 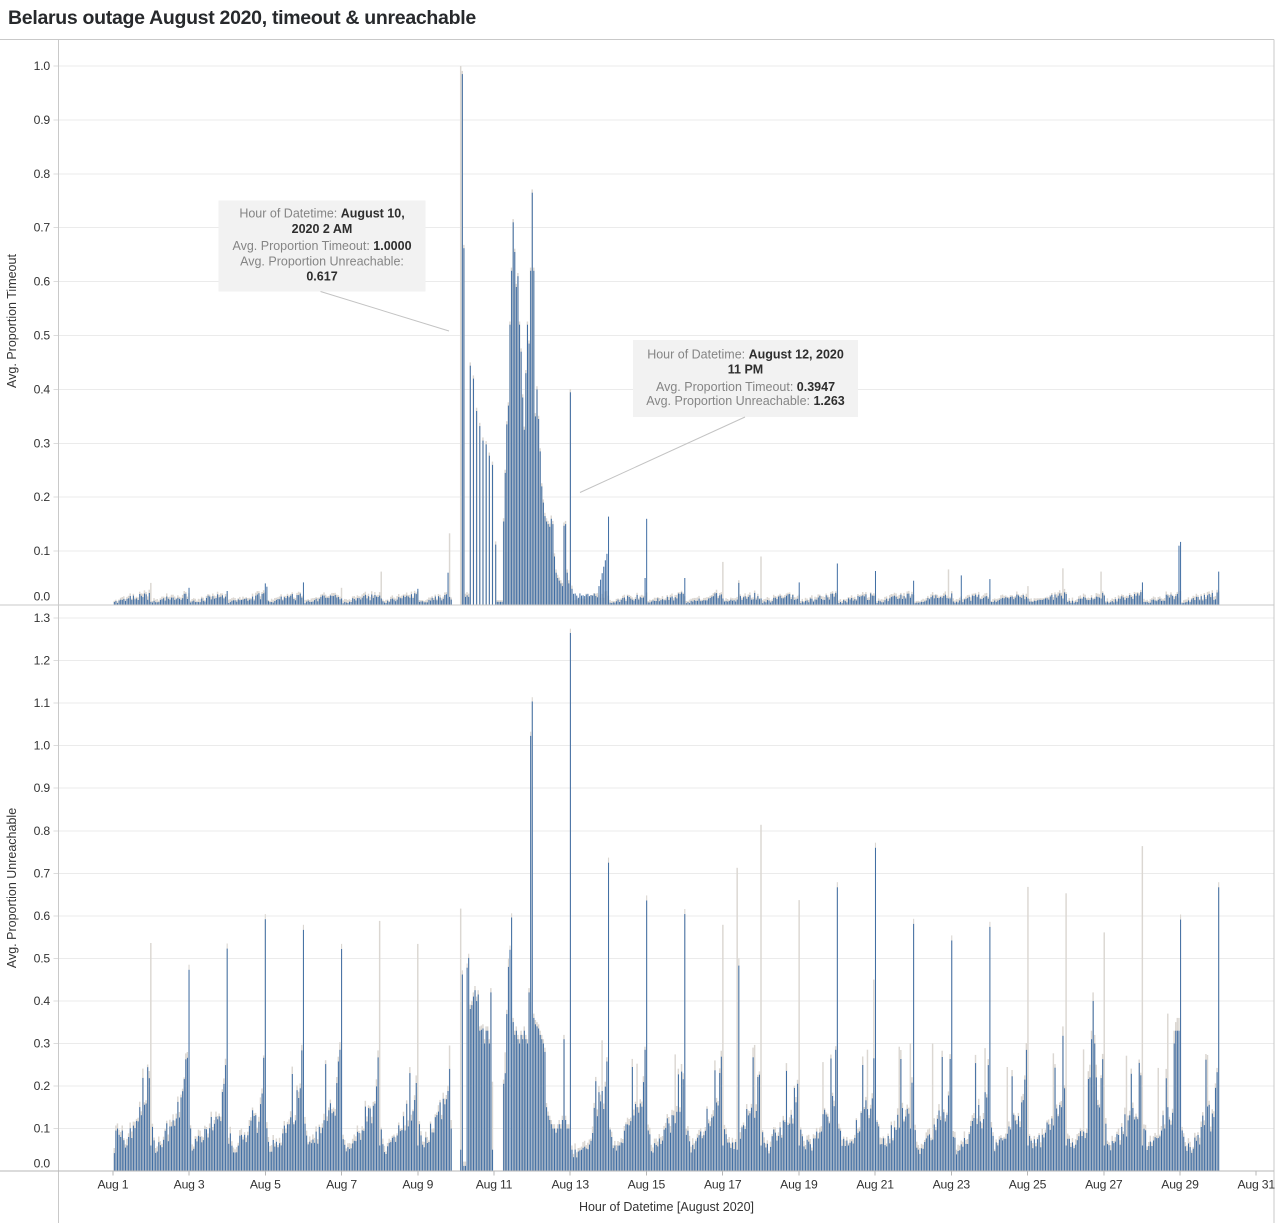 I want to click on svg-text: Aug 19, so click(x=799, y=1185).